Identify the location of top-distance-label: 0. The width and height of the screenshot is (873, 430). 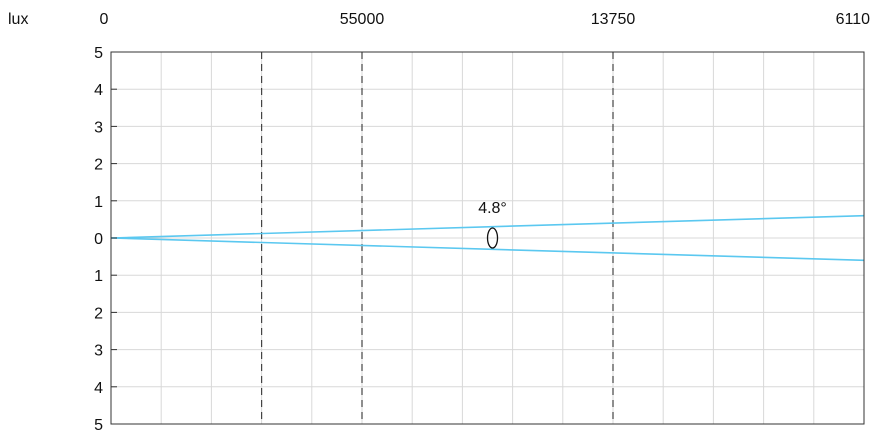
(104, 19).